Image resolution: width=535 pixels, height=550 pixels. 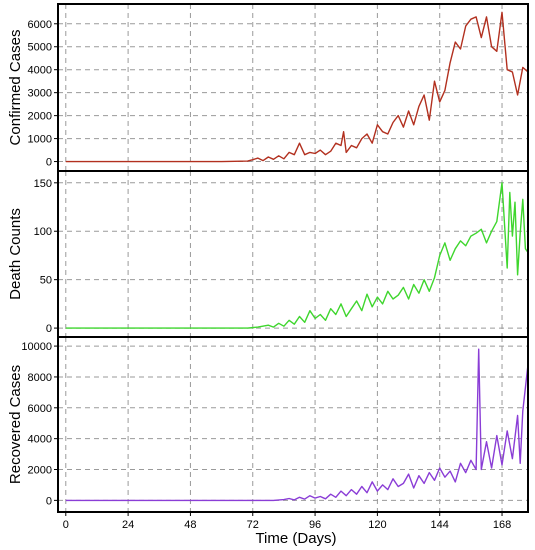 What do you see at coordinates (36, 347) in the screenshot?
I see `y-tick-label: 10000` at bounding box center [36, 347].